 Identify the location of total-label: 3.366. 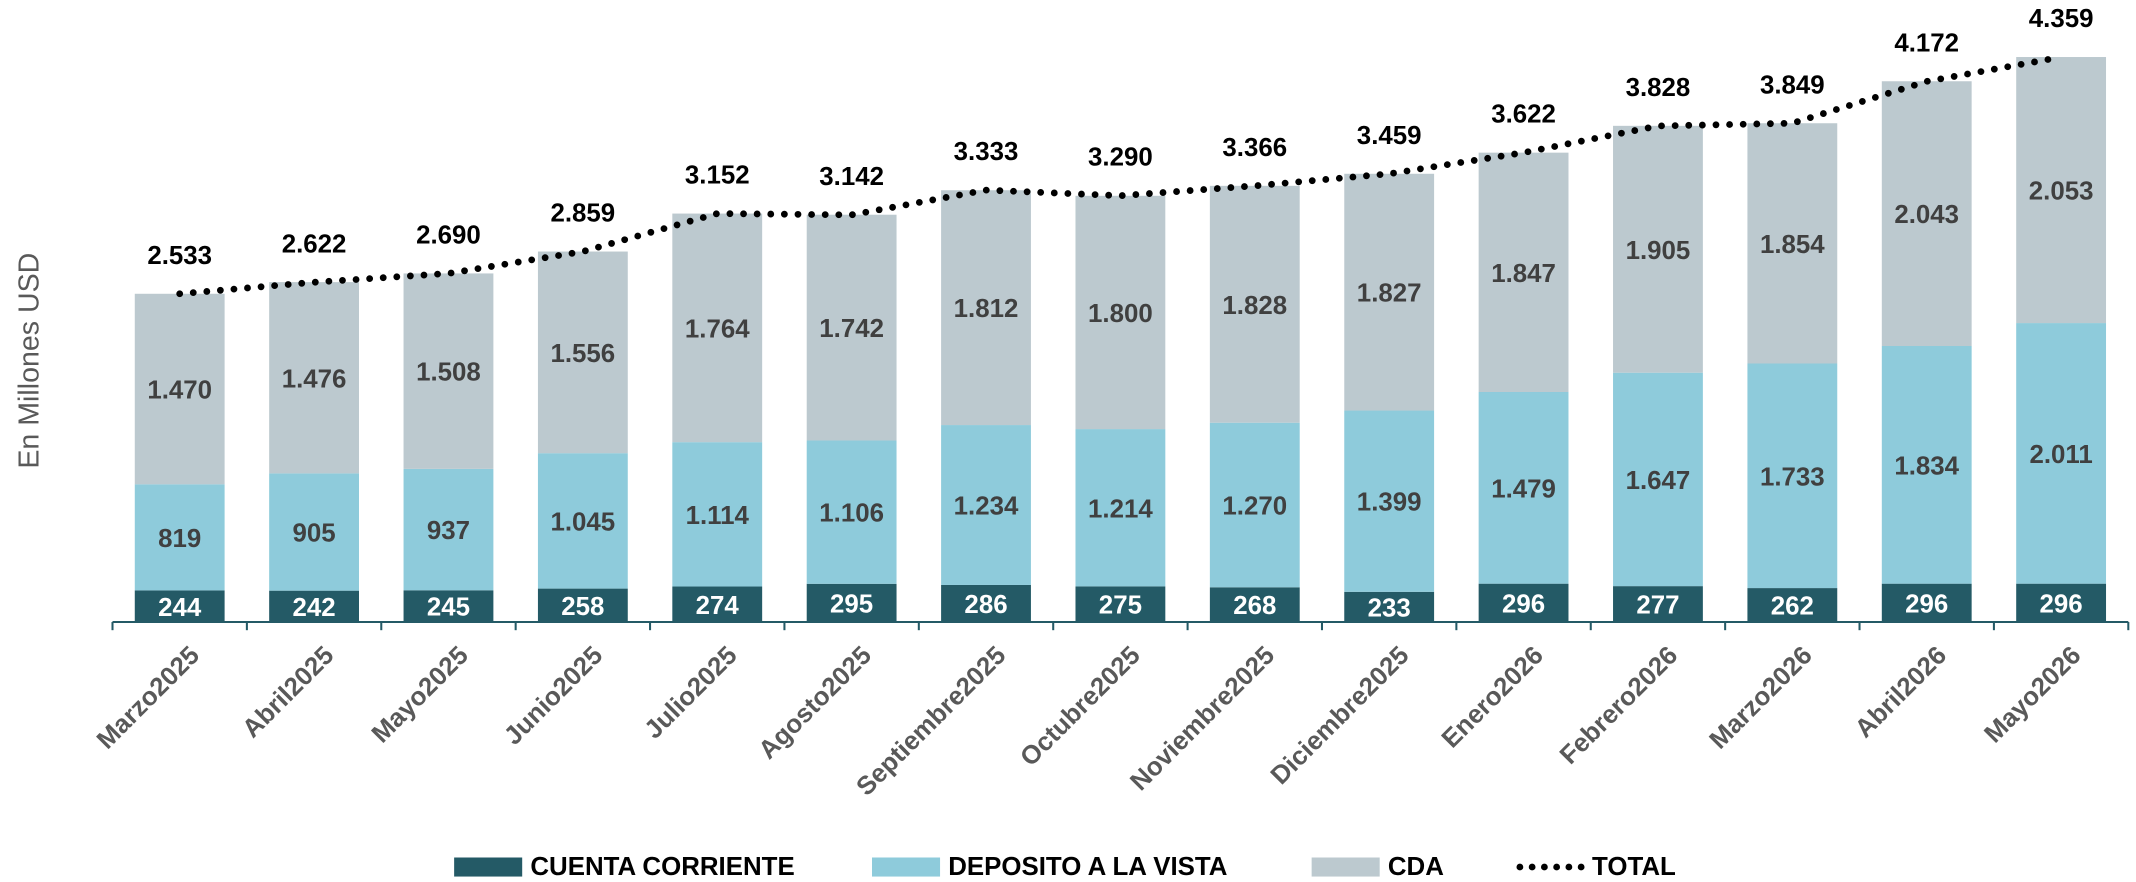
(1254, 148).